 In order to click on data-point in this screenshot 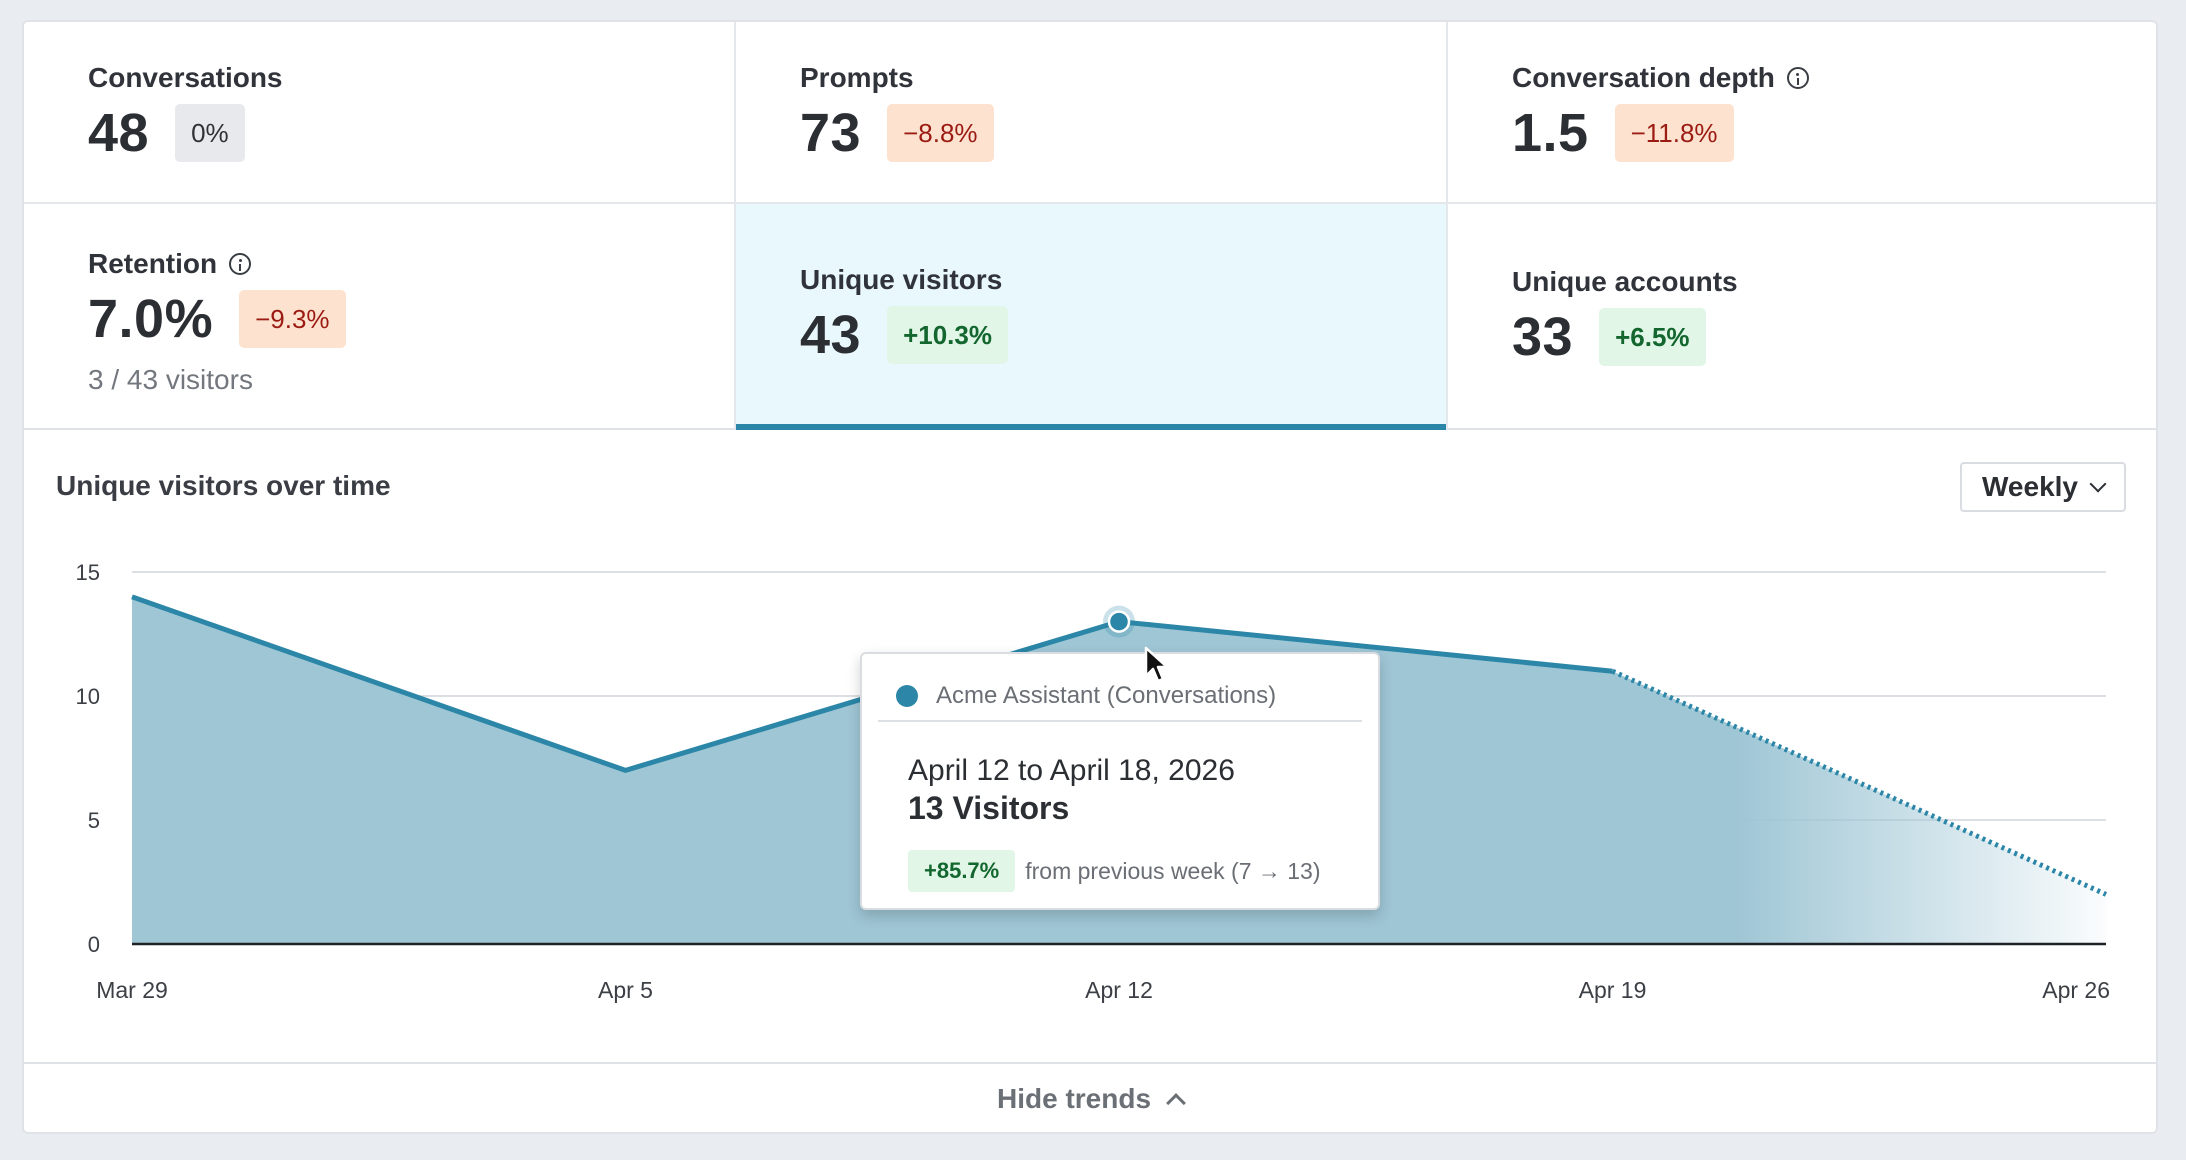, I will do `click(1119, 621)`.